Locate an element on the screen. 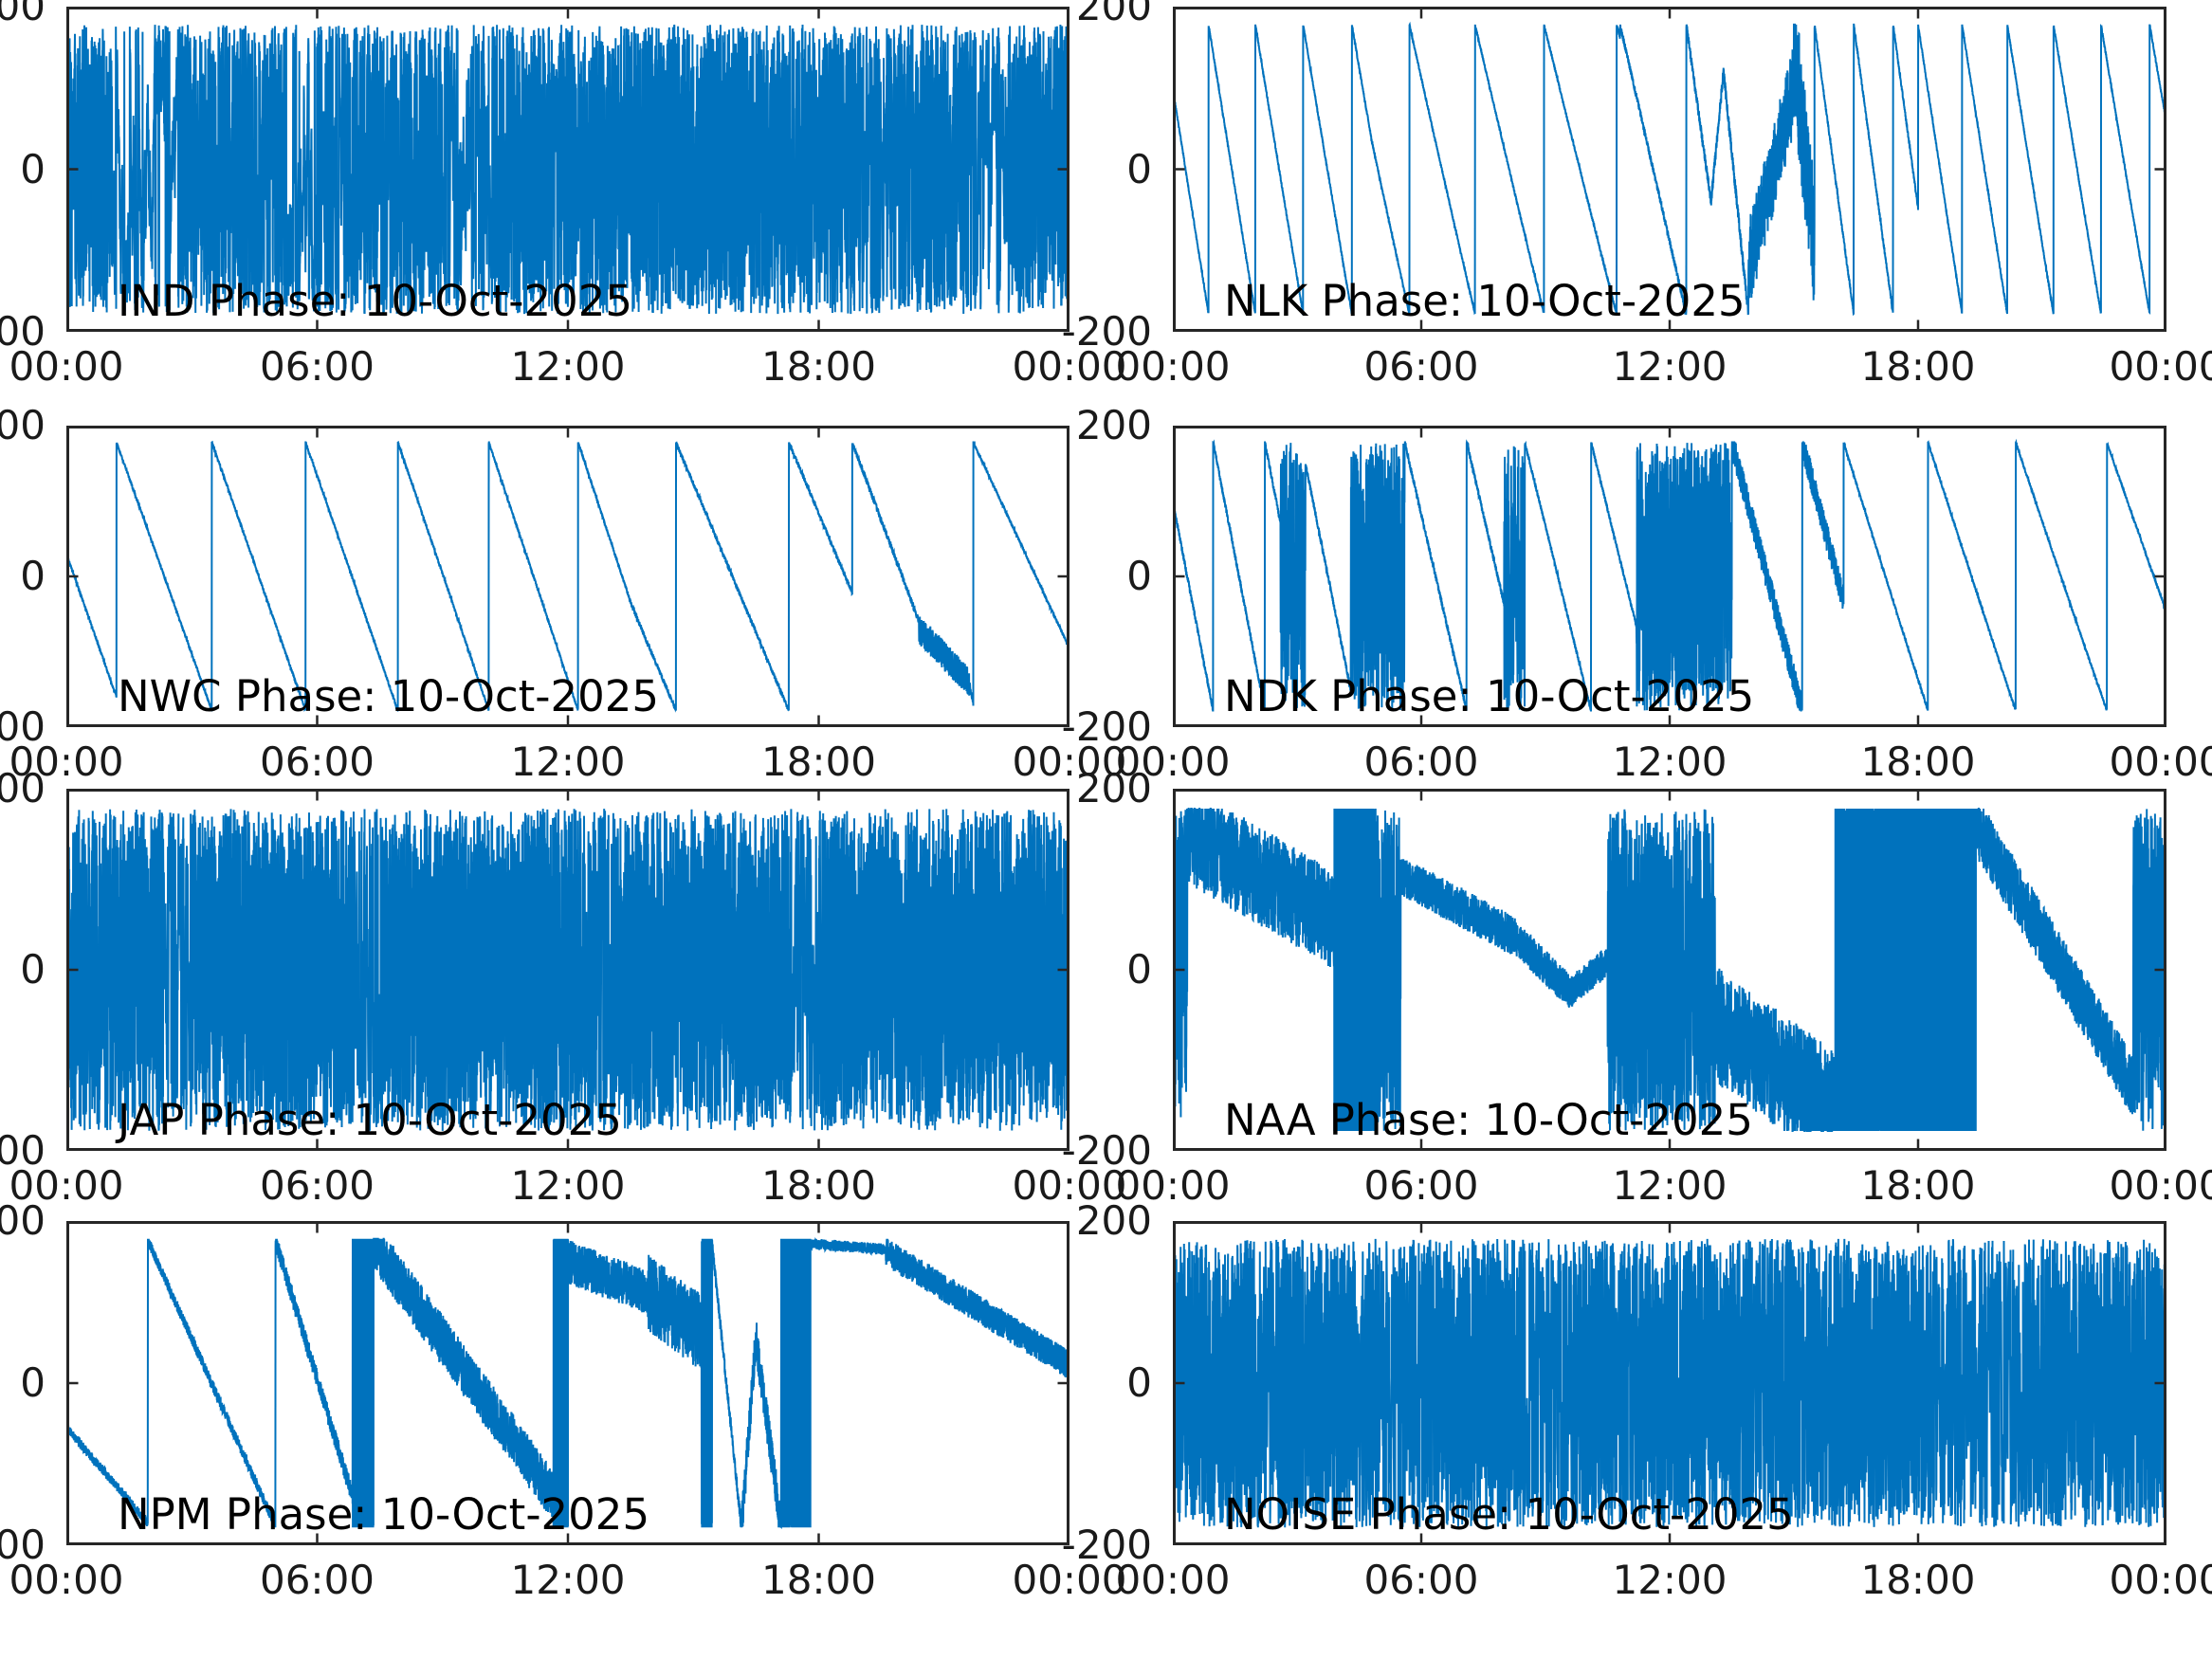 The width and height of the screenshot is (2212, 1659). ndk-ytick-1: 0 is located at coordinates (1139, 576).